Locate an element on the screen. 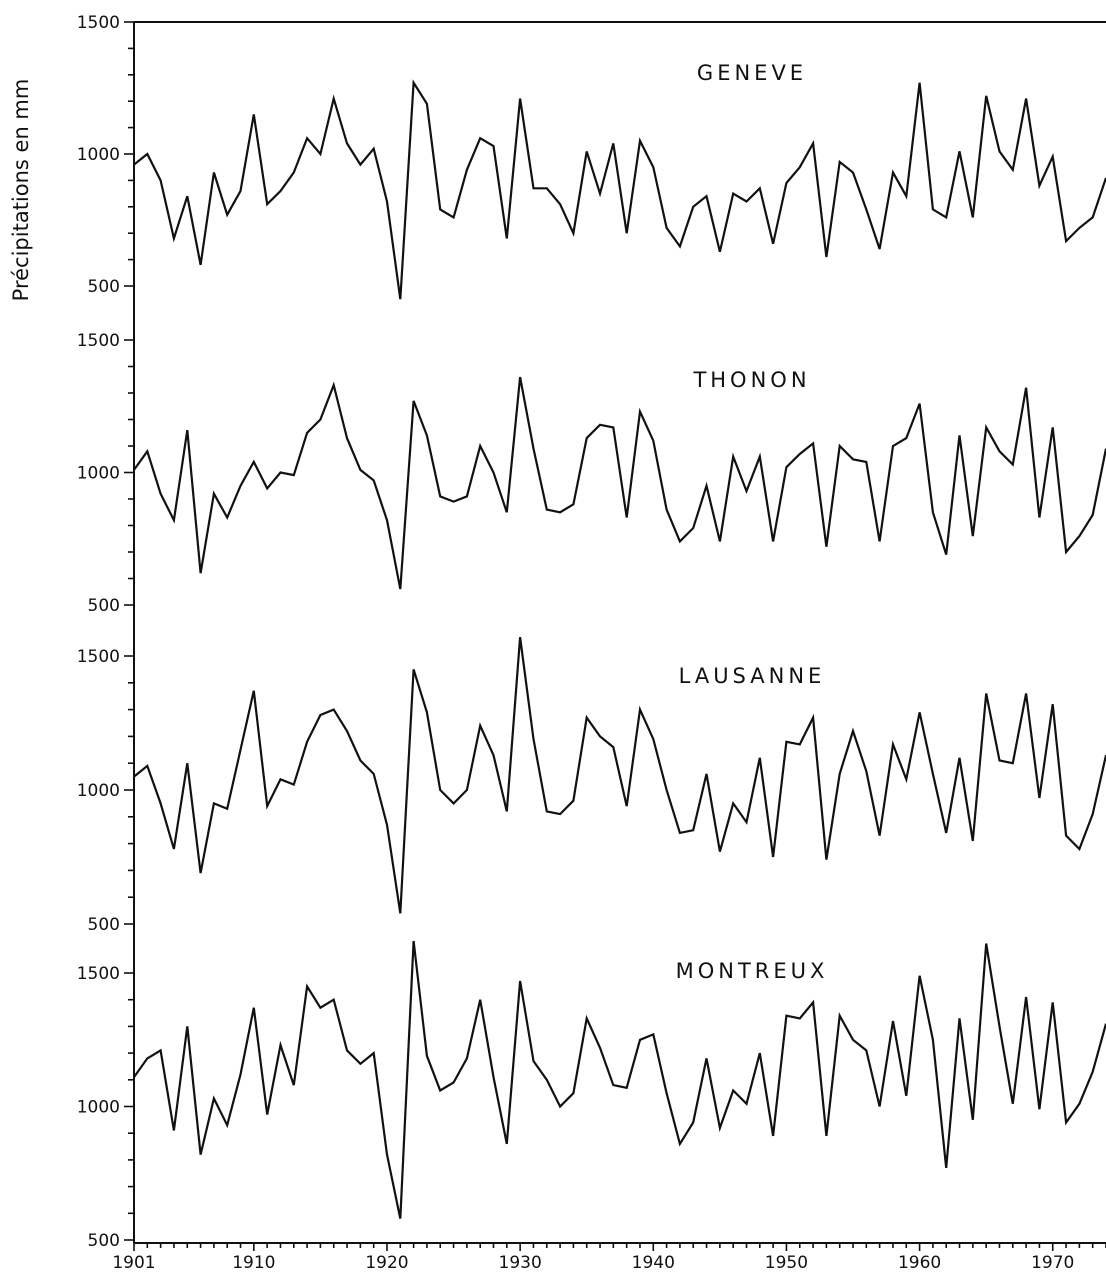  panel-title: LAUSANNE is located at coordinates (752, 676).